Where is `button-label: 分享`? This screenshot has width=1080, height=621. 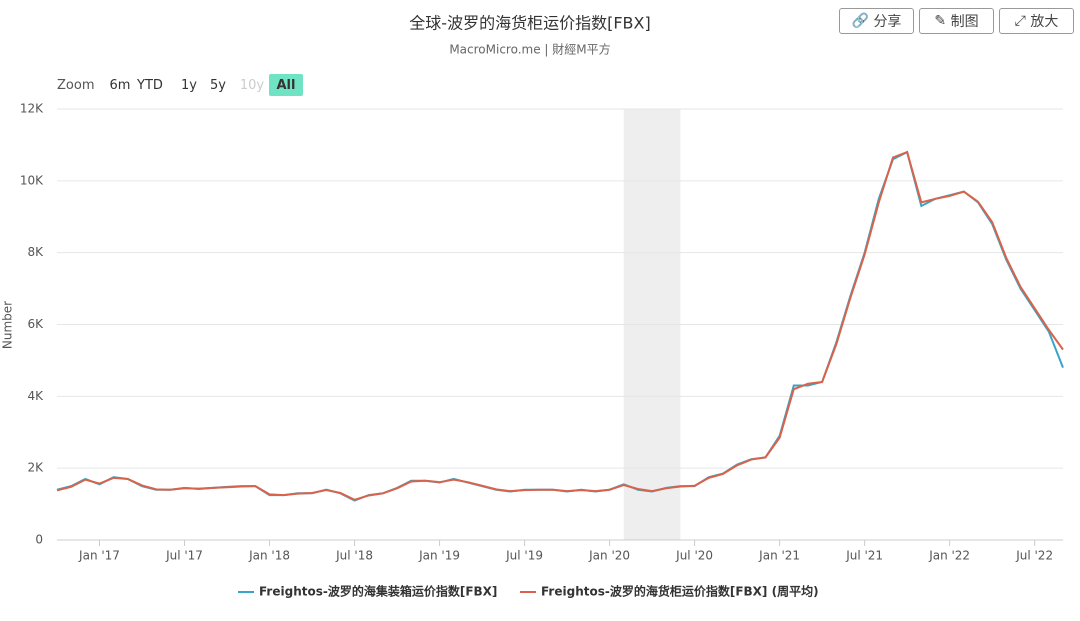 button-label: 分享 is located at coordinates (887, 22).